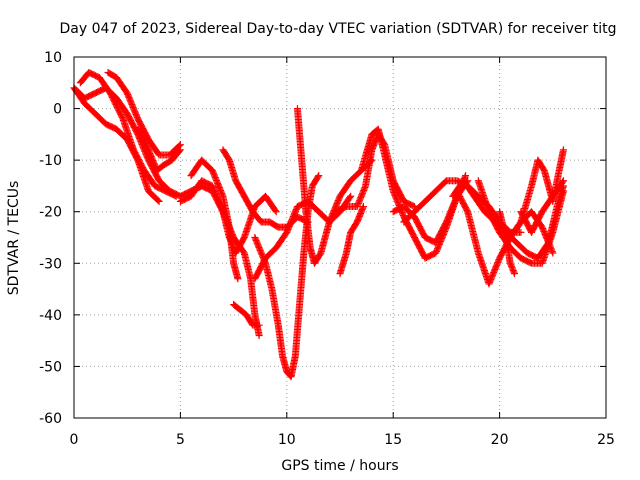  Describe the element at coordinates (500, 440) in the screenshot. I see `x-tick-label: 20` at that location.